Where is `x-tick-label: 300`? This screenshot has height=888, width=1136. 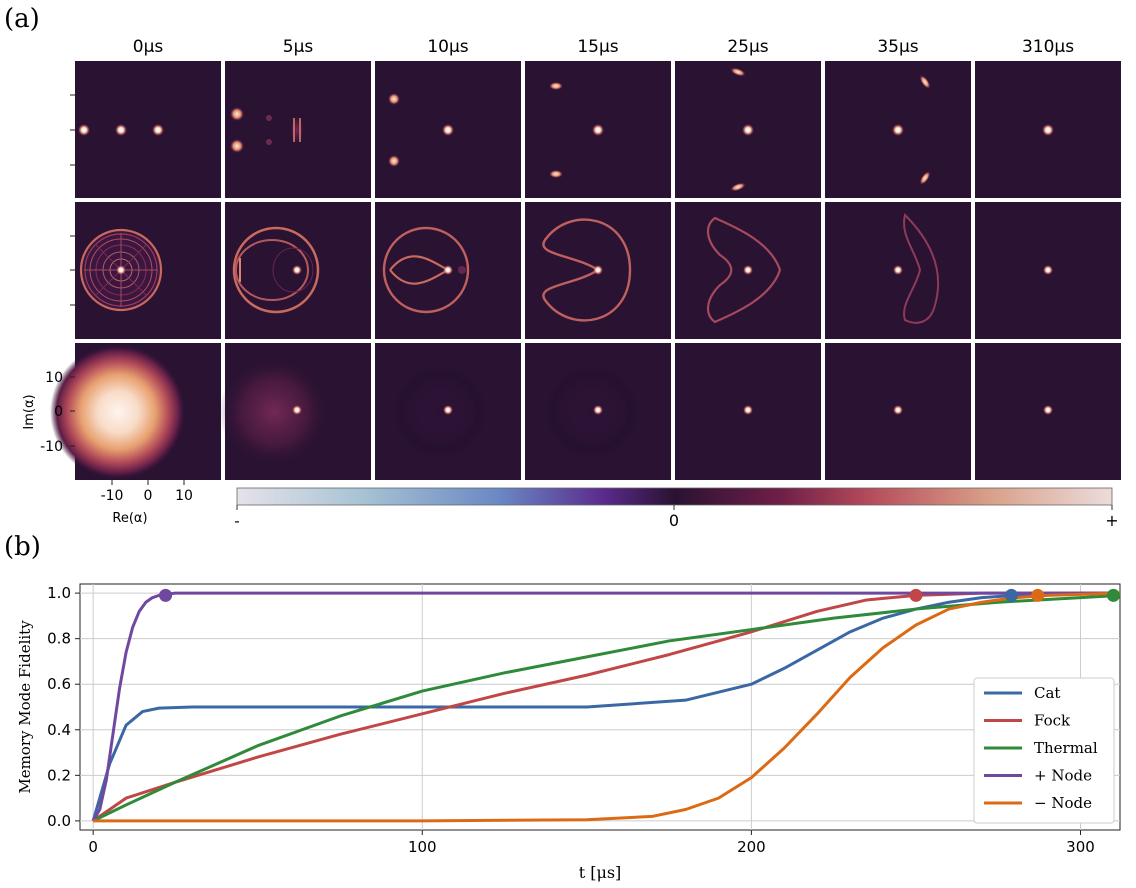 x-tick-label: 300 is located at coordinates (1080, 847).